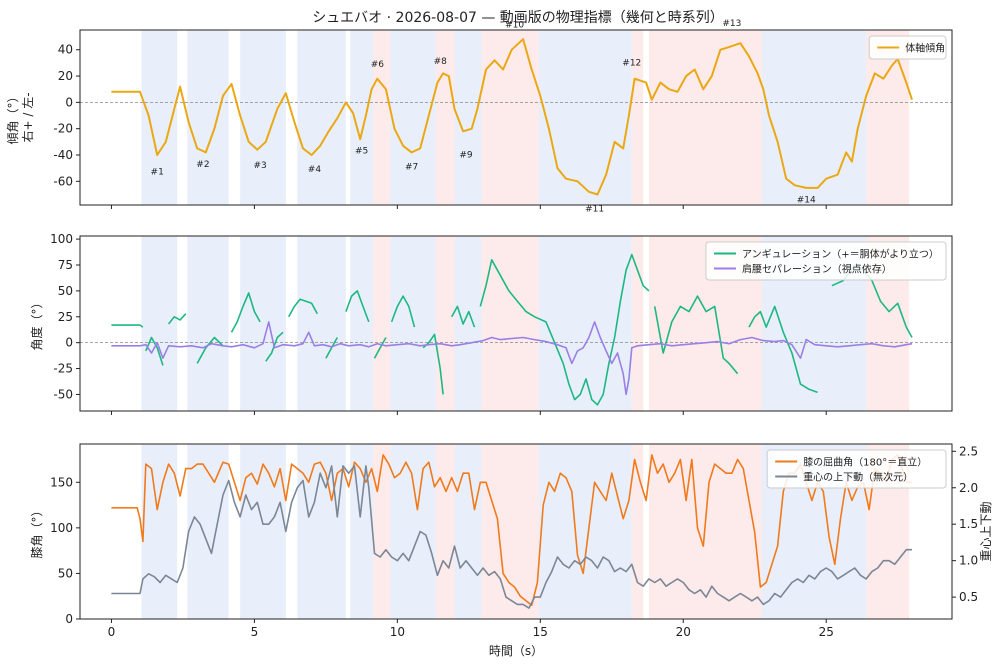  What do you see at coordinates (65, 317) in the screenshot?
I see `y-tick-label: 25` at bounding box center [65, 317].